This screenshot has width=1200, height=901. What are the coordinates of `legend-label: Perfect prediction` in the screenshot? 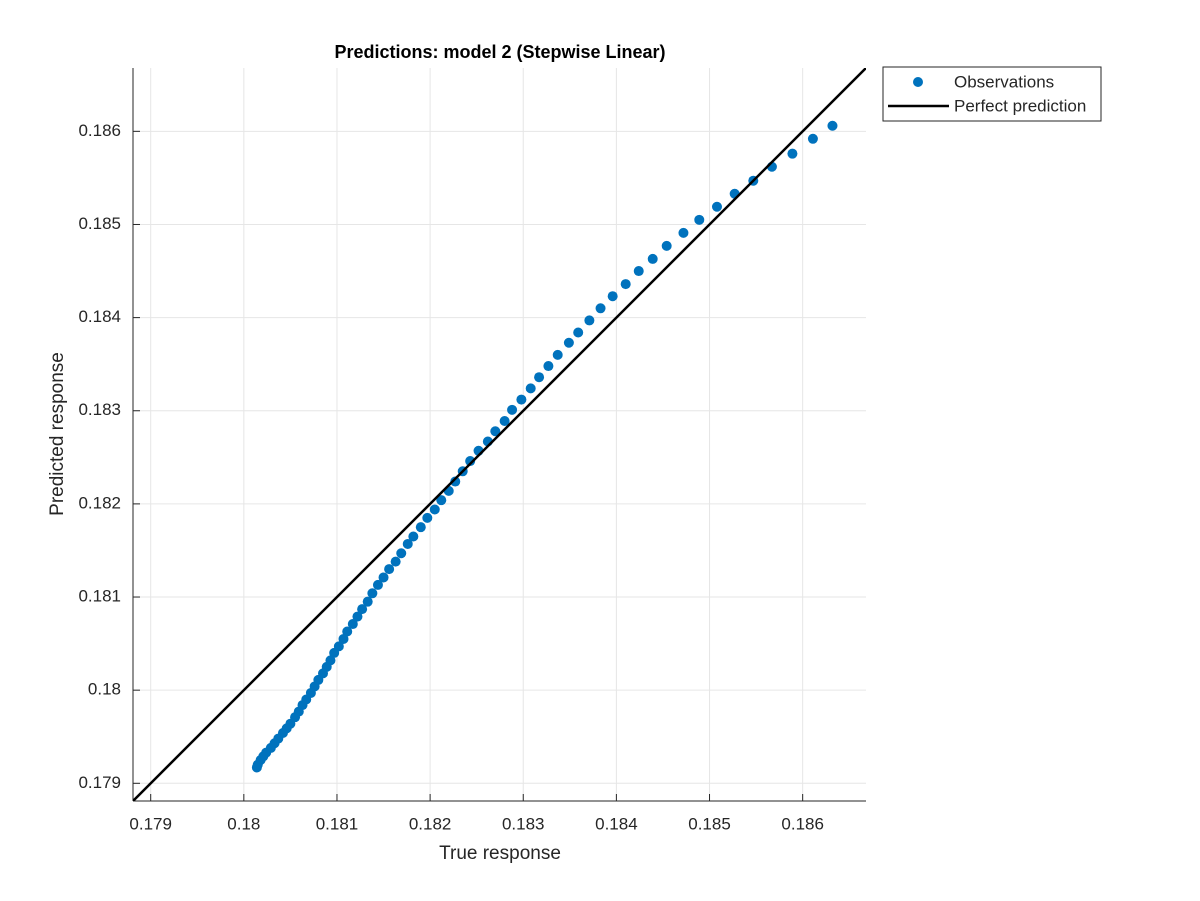 It's located at (1020, 105).